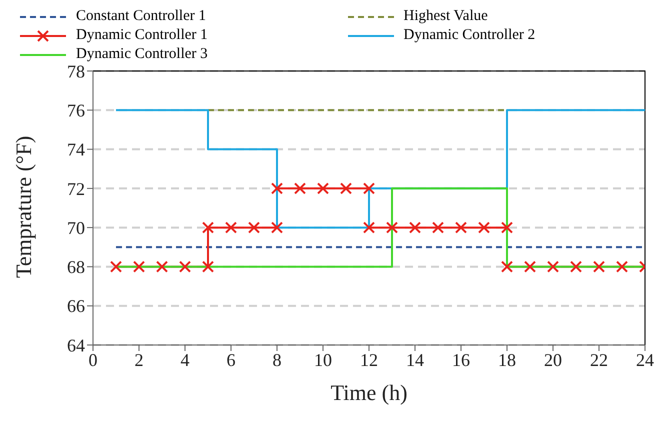 This screenshot has width=671, height=429. Describe the element at coordinates (76, 306) in the screenshot. I see `y-tick-label: 66` at that location.